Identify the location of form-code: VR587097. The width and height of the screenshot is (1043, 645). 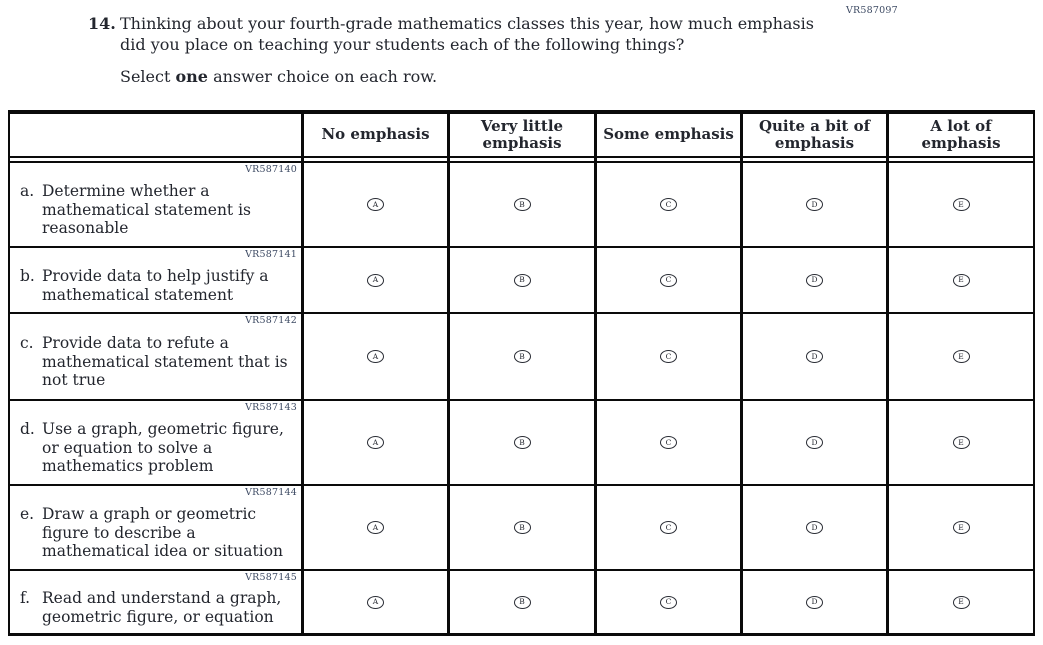
(872, 10).